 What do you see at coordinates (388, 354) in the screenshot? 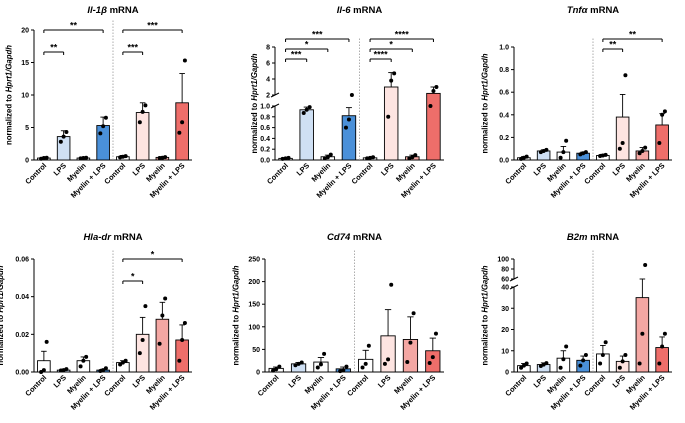
I see `bar-lps` at bounding box center [388, 354].